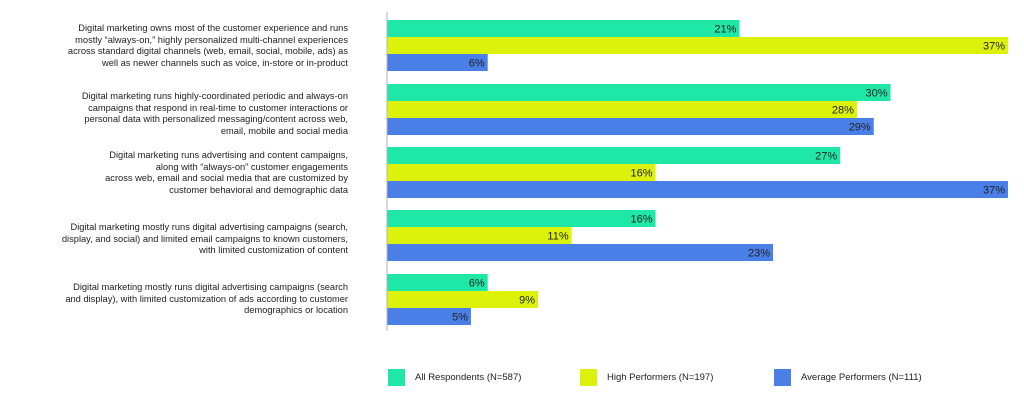 The height and width of the screenshot is (403, 1024). Describe the element at coordinates (557, 237) in the screenshot. I see `value-label-high-performers-4: 11%` at that location.